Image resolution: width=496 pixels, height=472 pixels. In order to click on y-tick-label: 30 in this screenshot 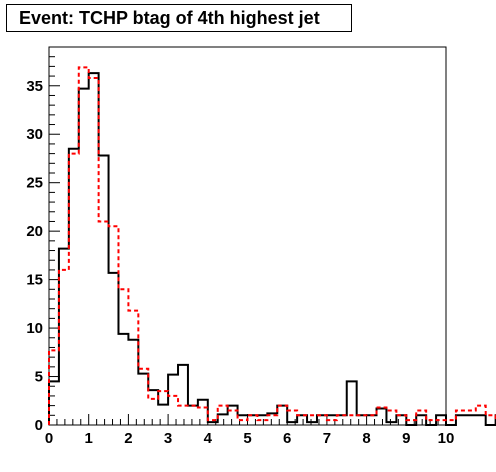, I will do `click(34, 134)`.